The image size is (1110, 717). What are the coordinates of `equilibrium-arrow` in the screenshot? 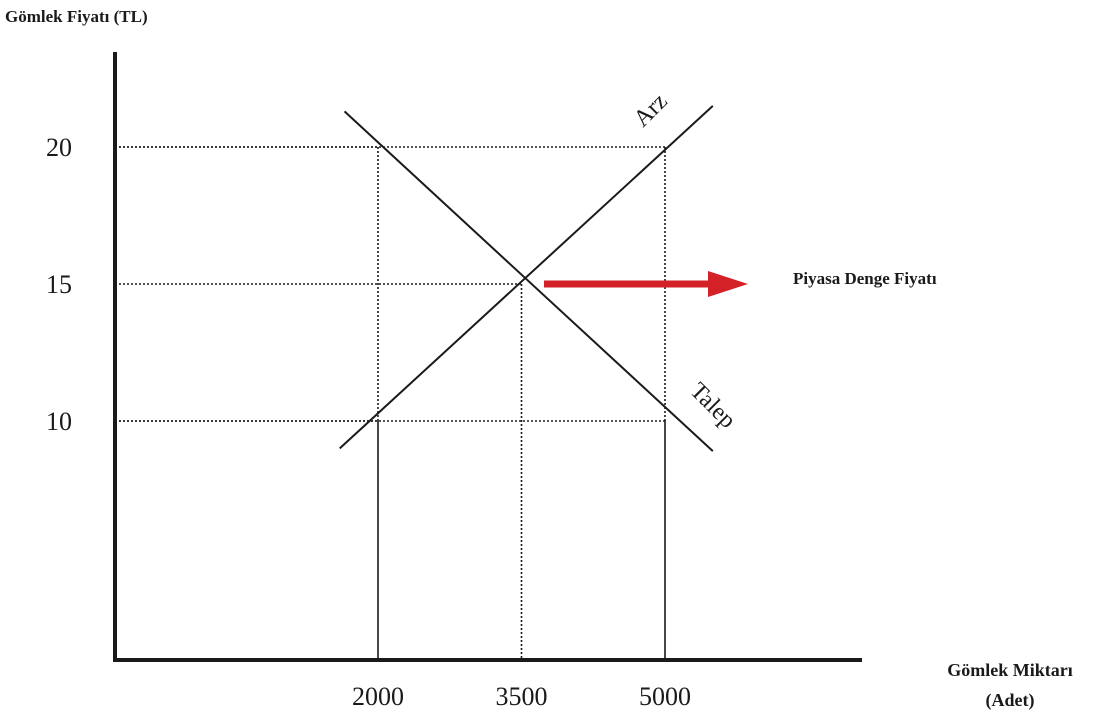 It's located at (646, 284).